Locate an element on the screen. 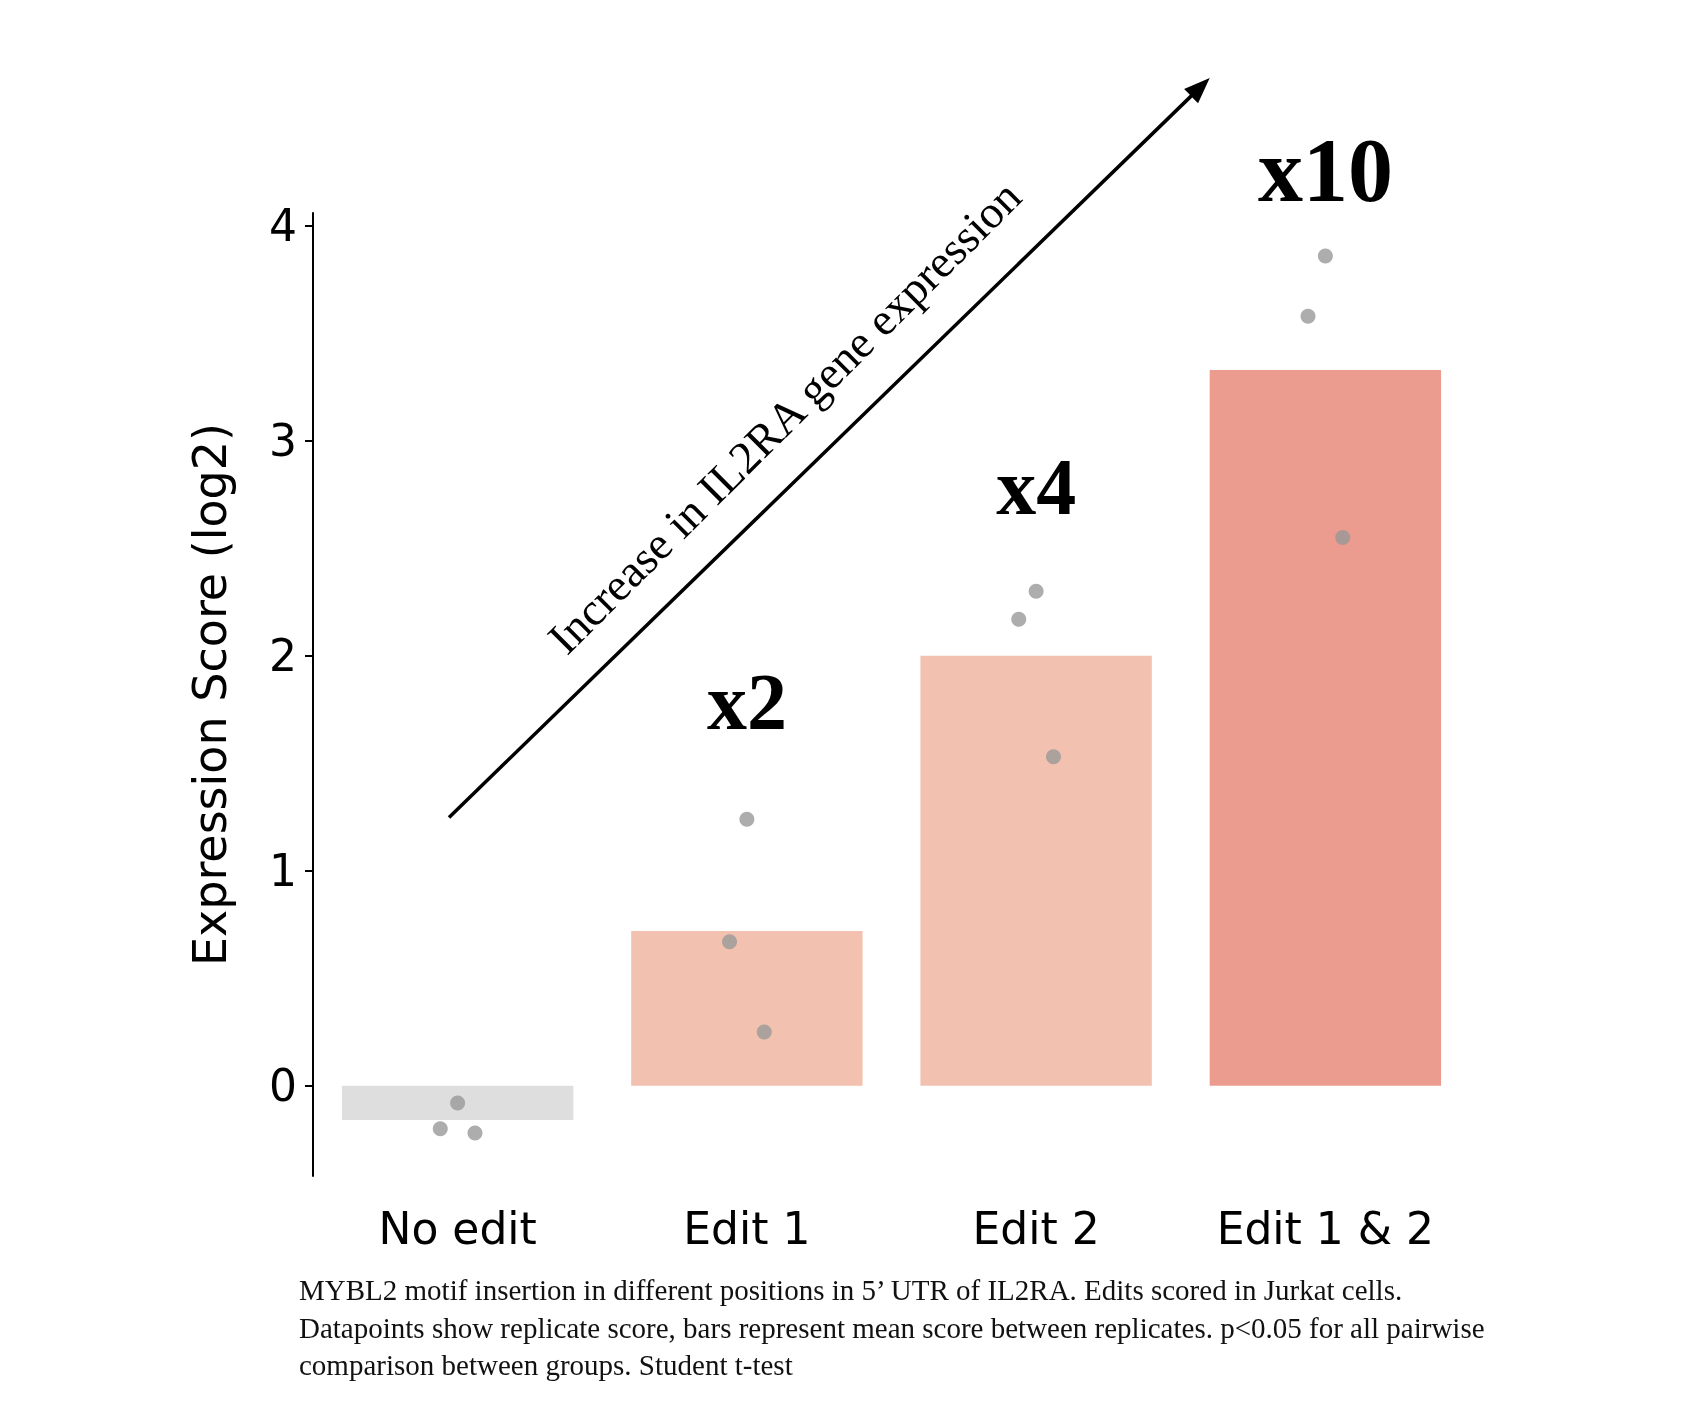  y-tick-label: 0 is located at coordinates (283, 1086).